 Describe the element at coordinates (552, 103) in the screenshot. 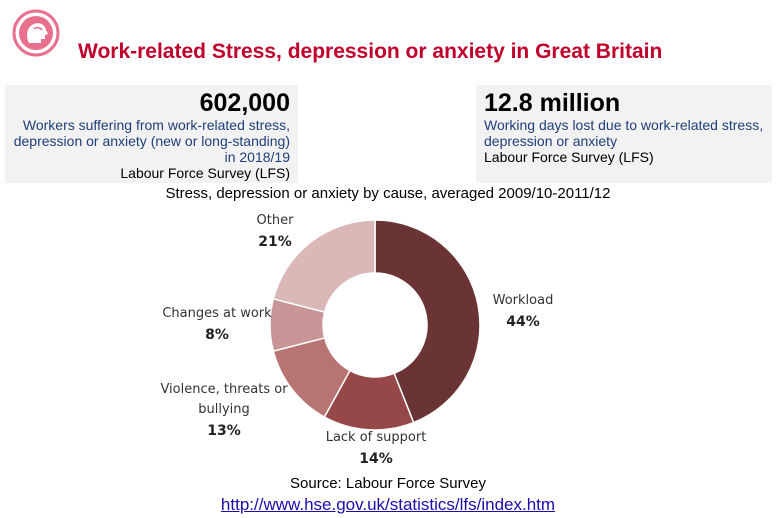

I see `stat-value: 12.8 million` at that location.